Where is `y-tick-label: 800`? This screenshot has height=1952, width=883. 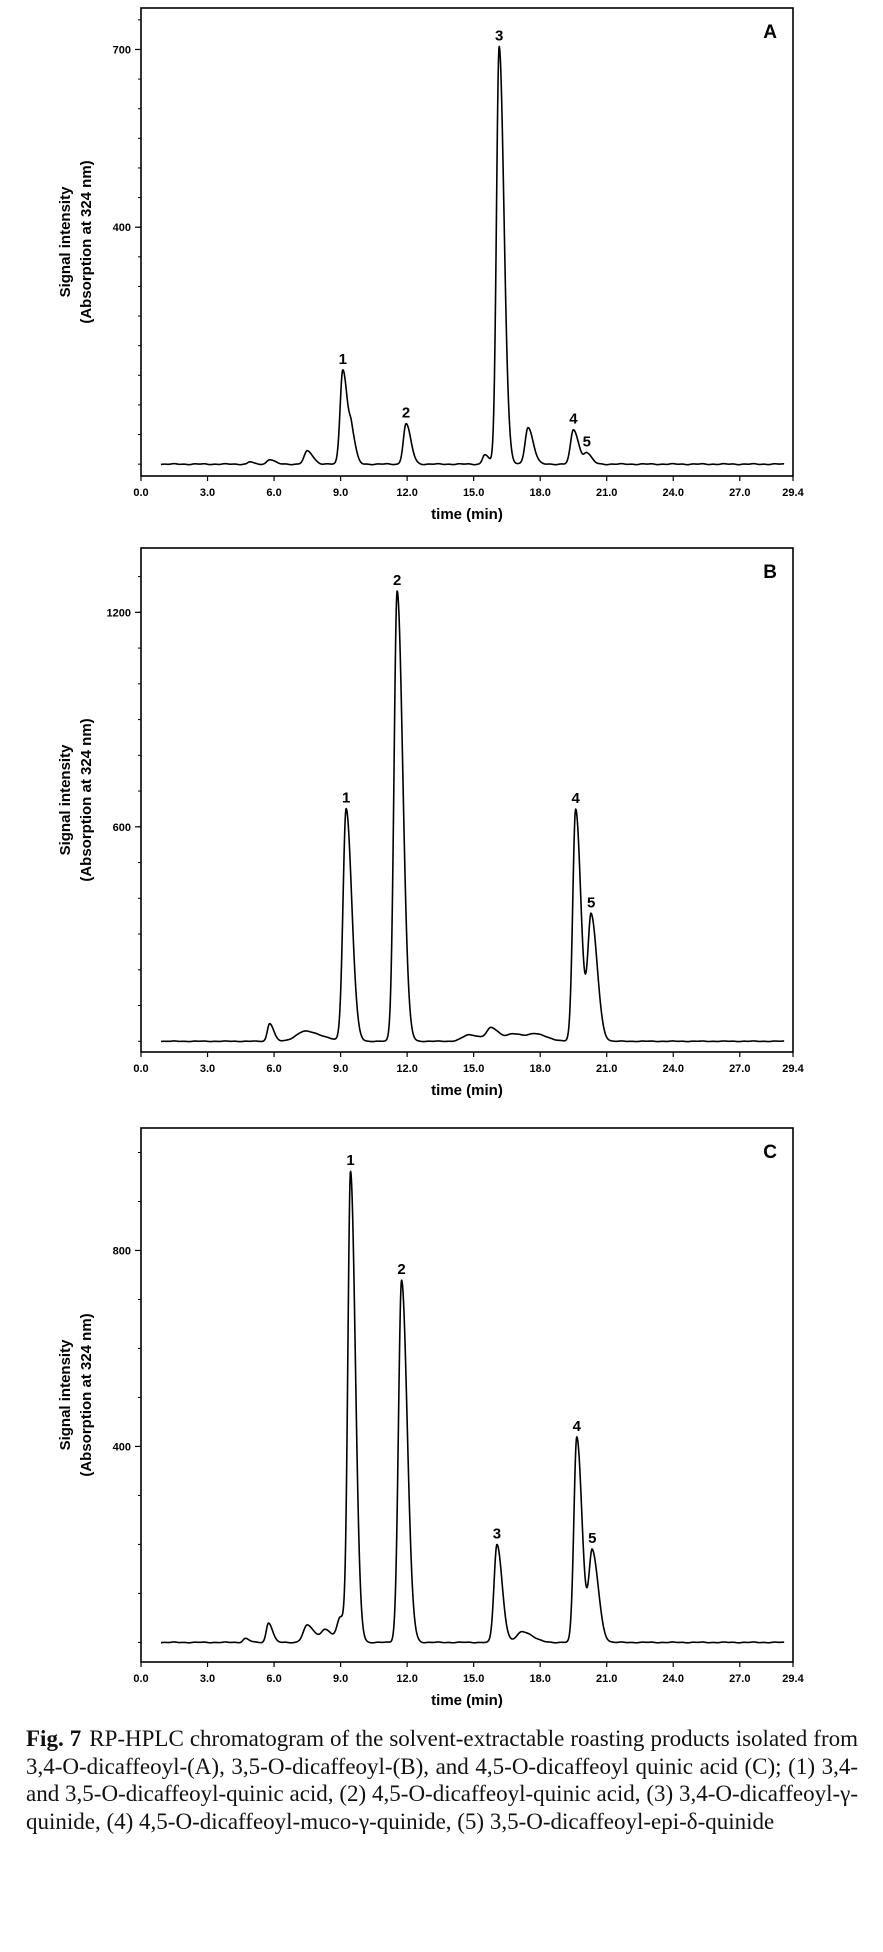 y-tick-label: 800 is located at coordinates (122, 1251).